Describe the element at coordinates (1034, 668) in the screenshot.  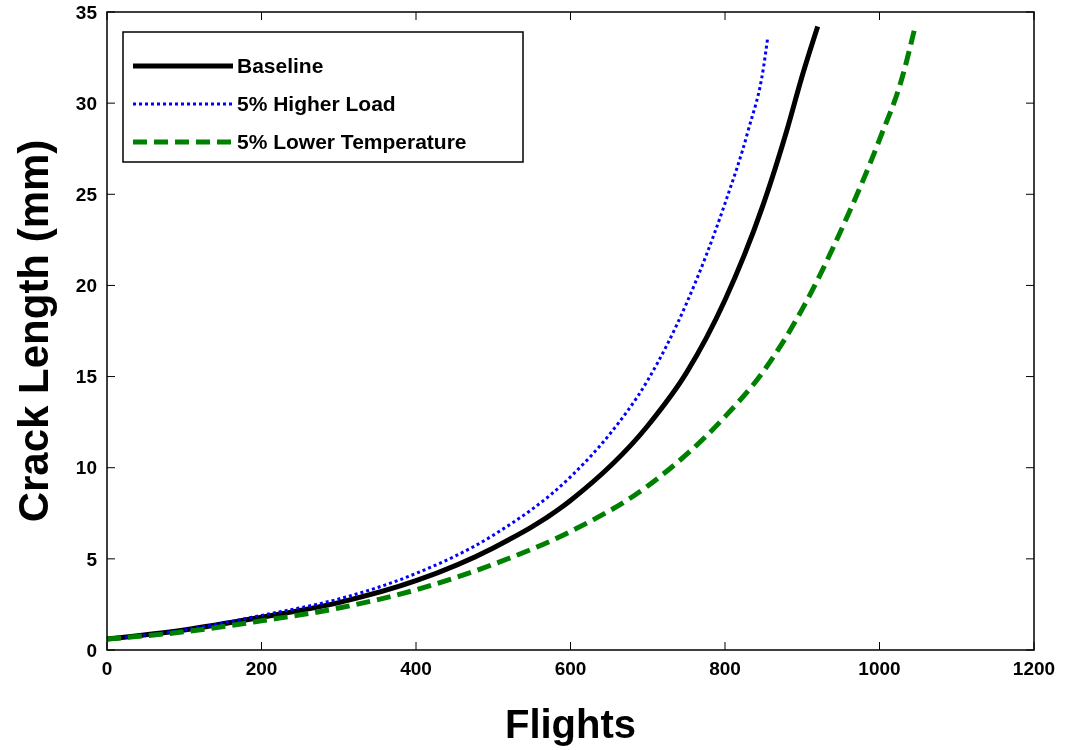
I see `x-tick-label: 1200` at that location.